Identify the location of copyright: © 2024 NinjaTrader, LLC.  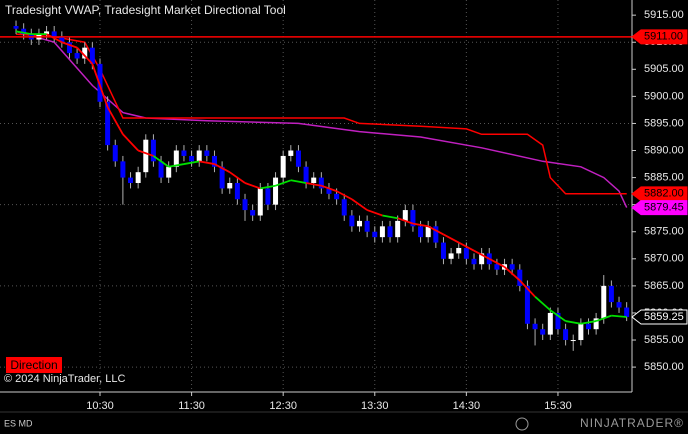
(64, 379).